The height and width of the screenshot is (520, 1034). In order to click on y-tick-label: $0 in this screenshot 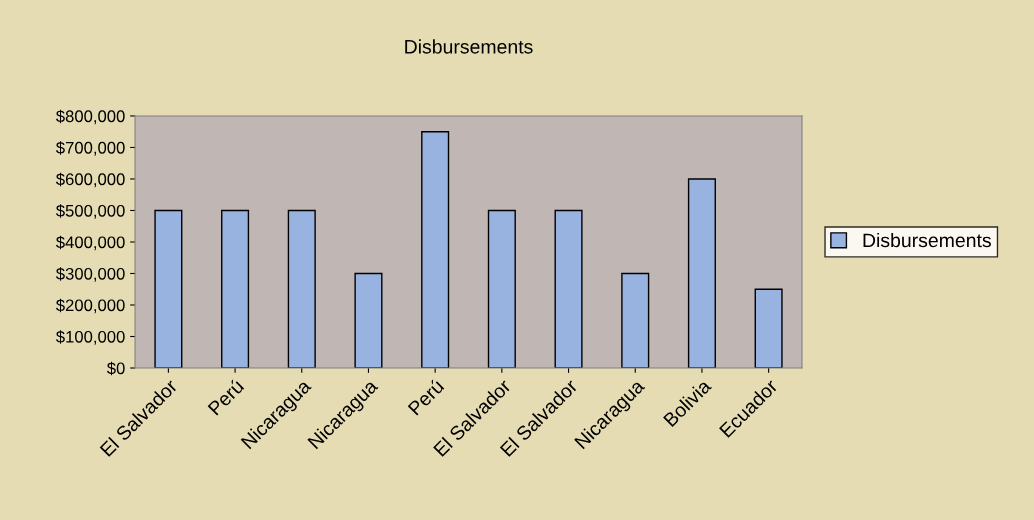, I will do `click(115, 368)`.